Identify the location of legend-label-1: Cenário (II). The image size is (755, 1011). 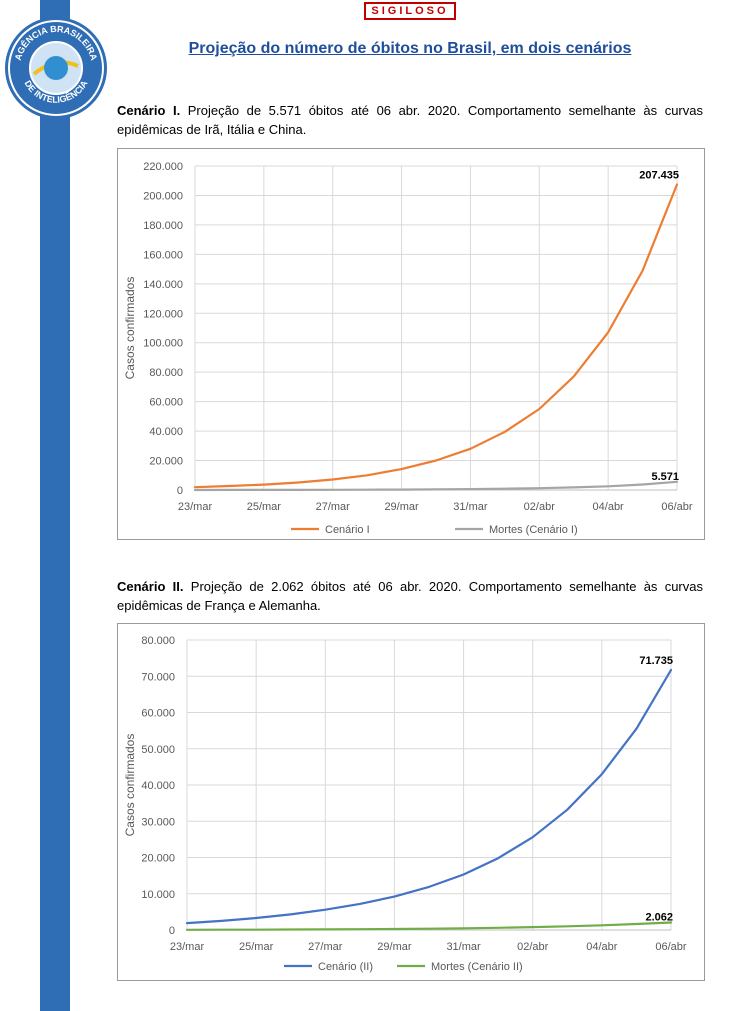
(345, 967).